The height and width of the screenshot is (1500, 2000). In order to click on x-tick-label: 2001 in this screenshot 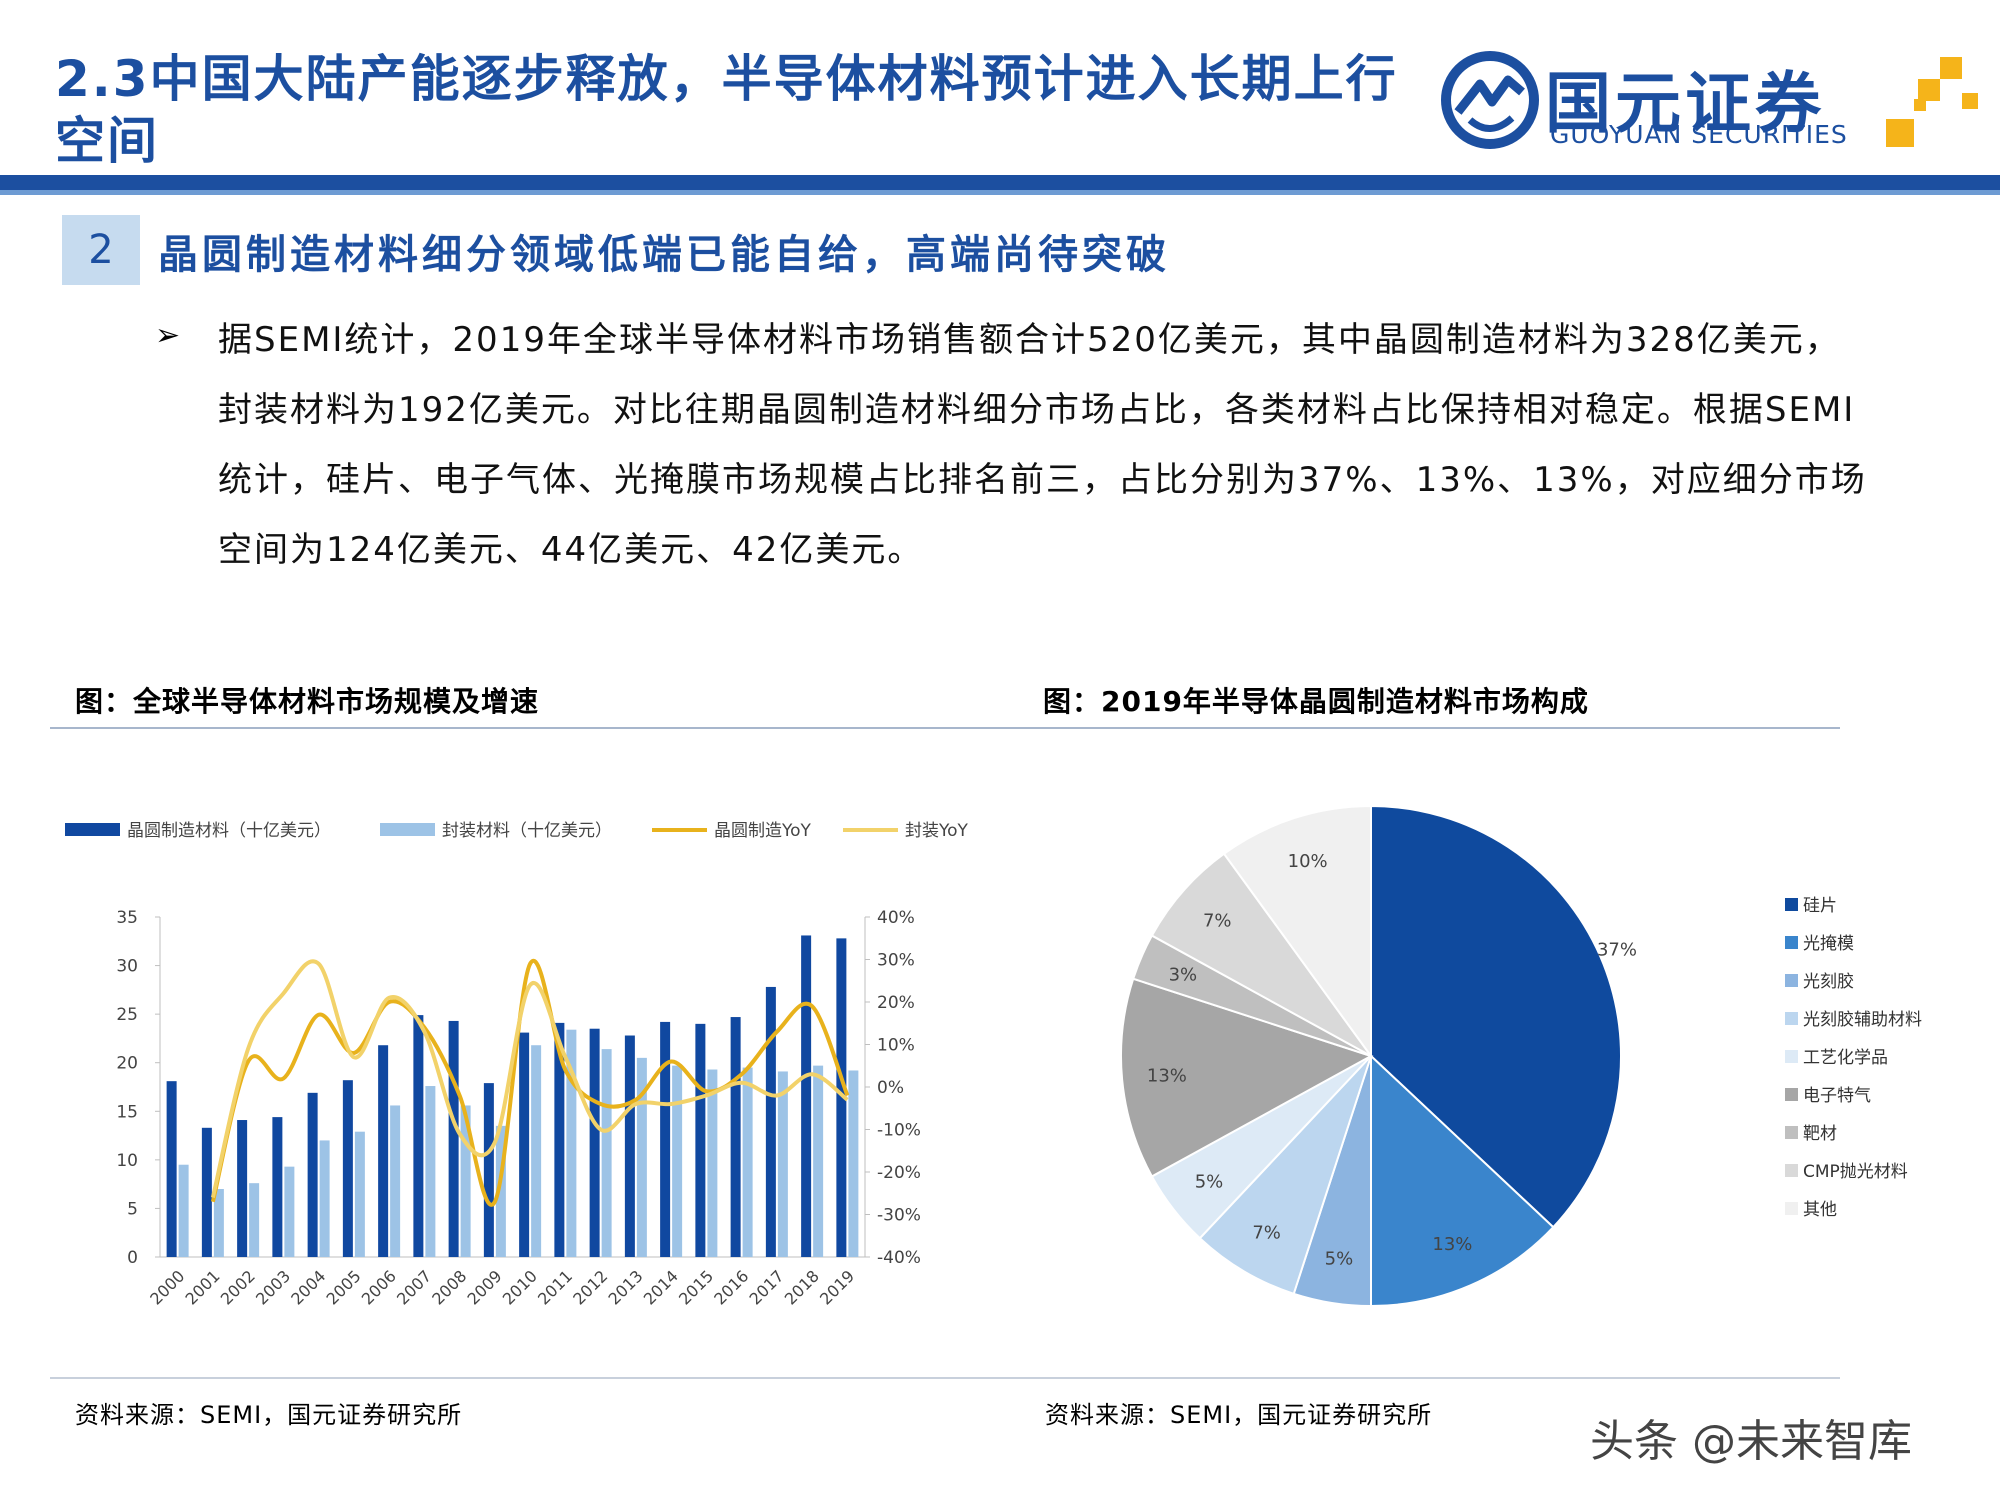, I will do `click(202, 1287)`.